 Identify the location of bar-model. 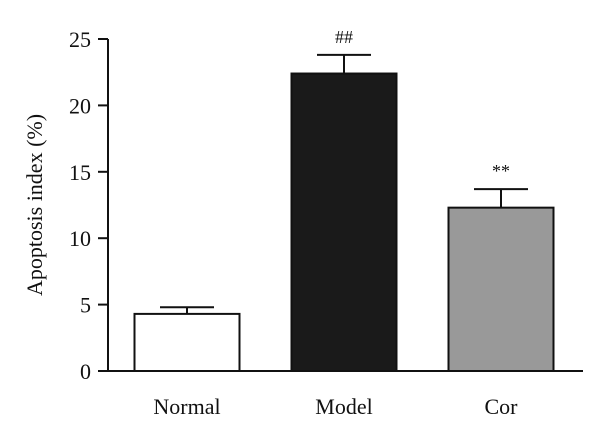
(344, 222).